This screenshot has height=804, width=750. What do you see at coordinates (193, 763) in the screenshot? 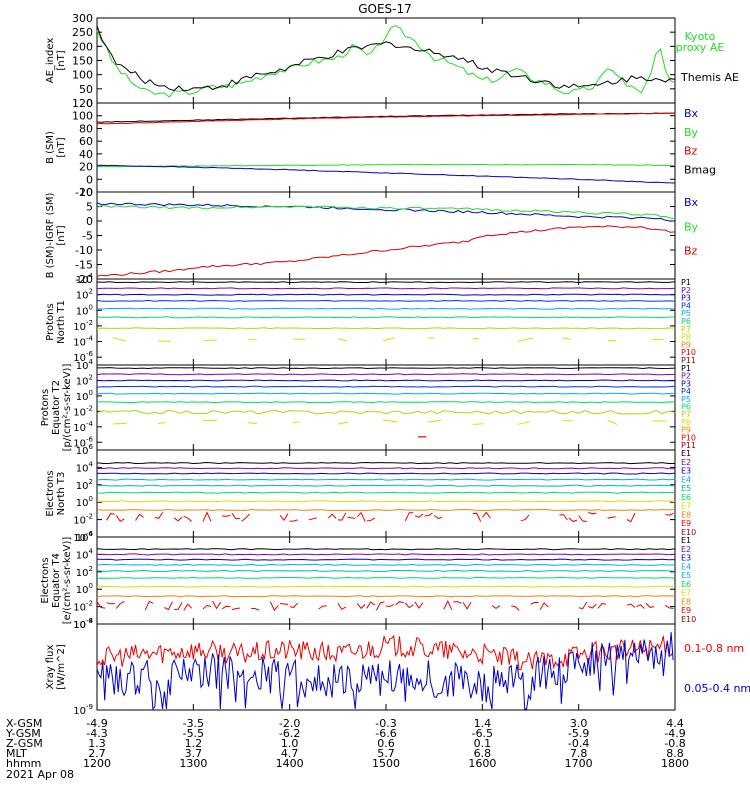
I see `x-row-value: 1300` at bounding box center [193, 763].